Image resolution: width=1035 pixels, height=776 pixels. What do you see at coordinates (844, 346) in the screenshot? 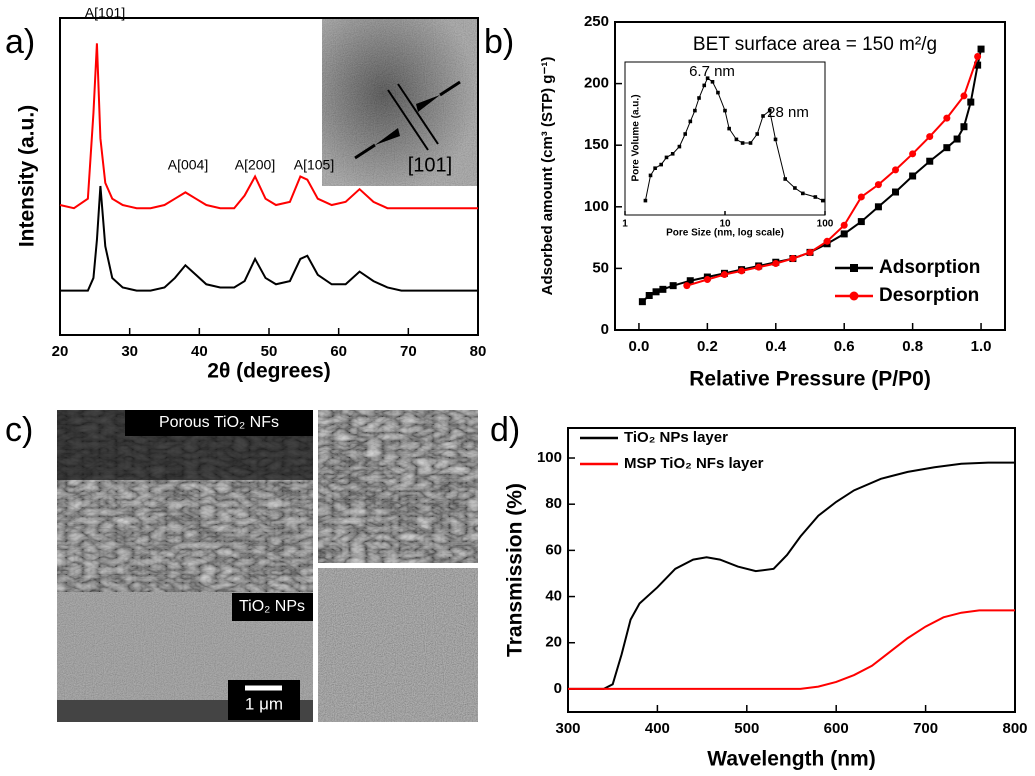
I see `x-tick-label: 0.6` at bounding box center [844, 346].